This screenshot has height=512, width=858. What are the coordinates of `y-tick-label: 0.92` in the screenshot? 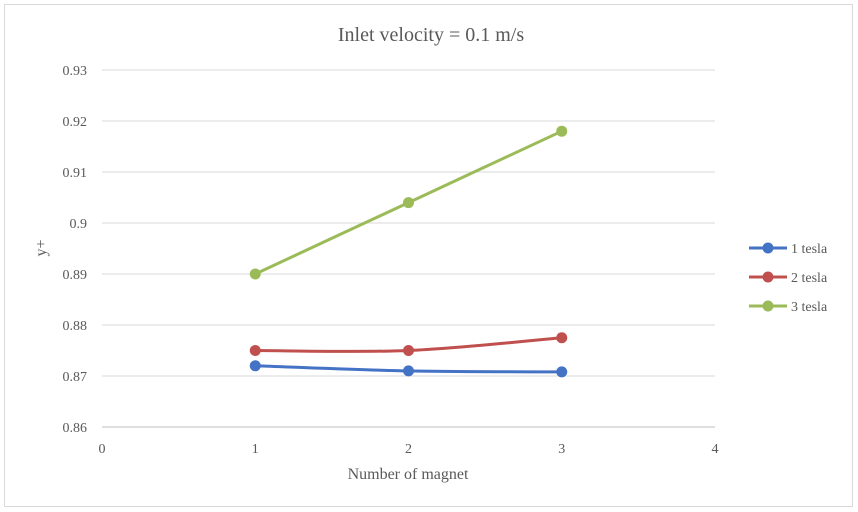 It's located at (75, 122).